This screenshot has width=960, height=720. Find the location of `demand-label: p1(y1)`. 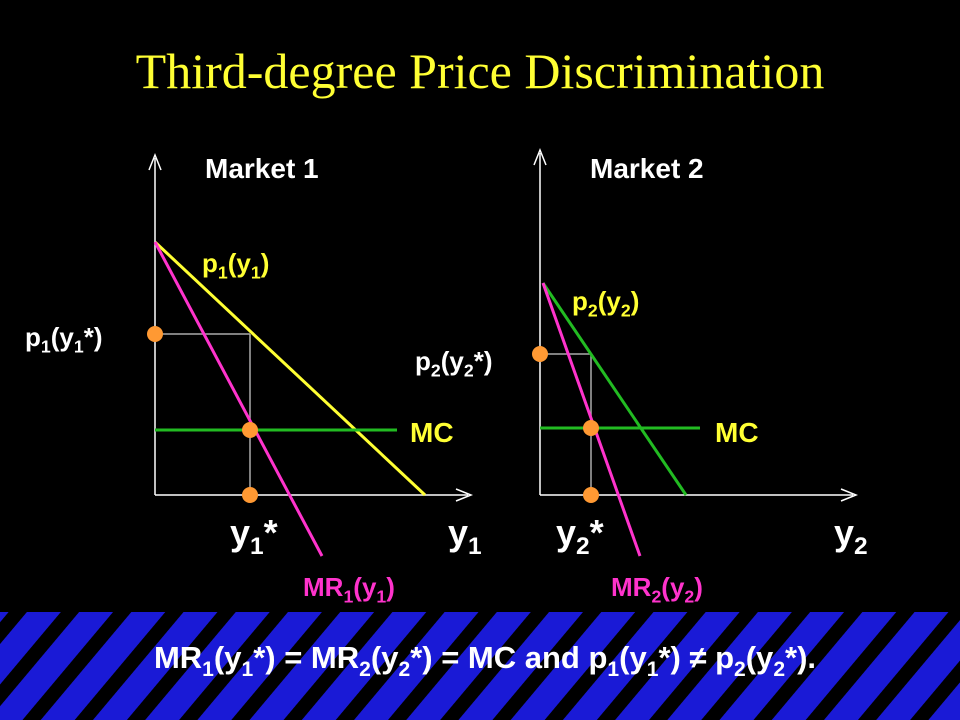

demand-label: p1(y1) is located at coordinates (235, 265).